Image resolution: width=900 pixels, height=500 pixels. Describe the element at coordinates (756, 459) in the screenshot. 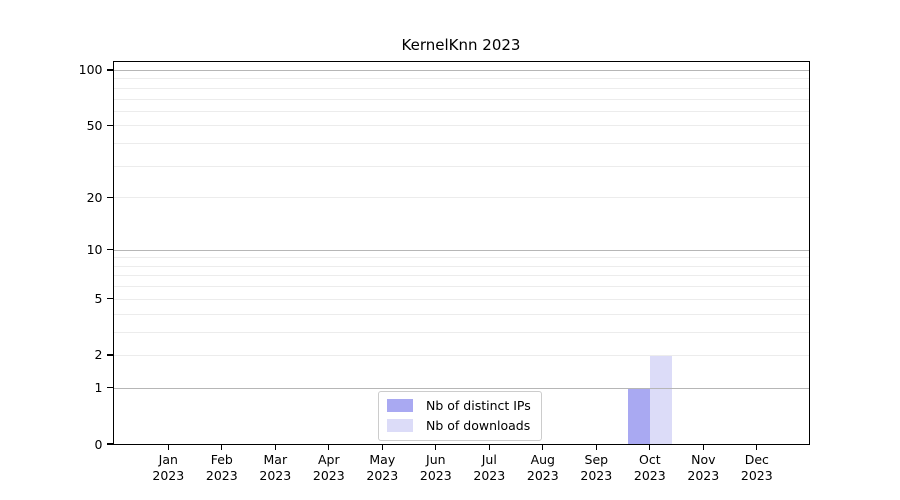

I see `x-label-month: Dec` at that location.